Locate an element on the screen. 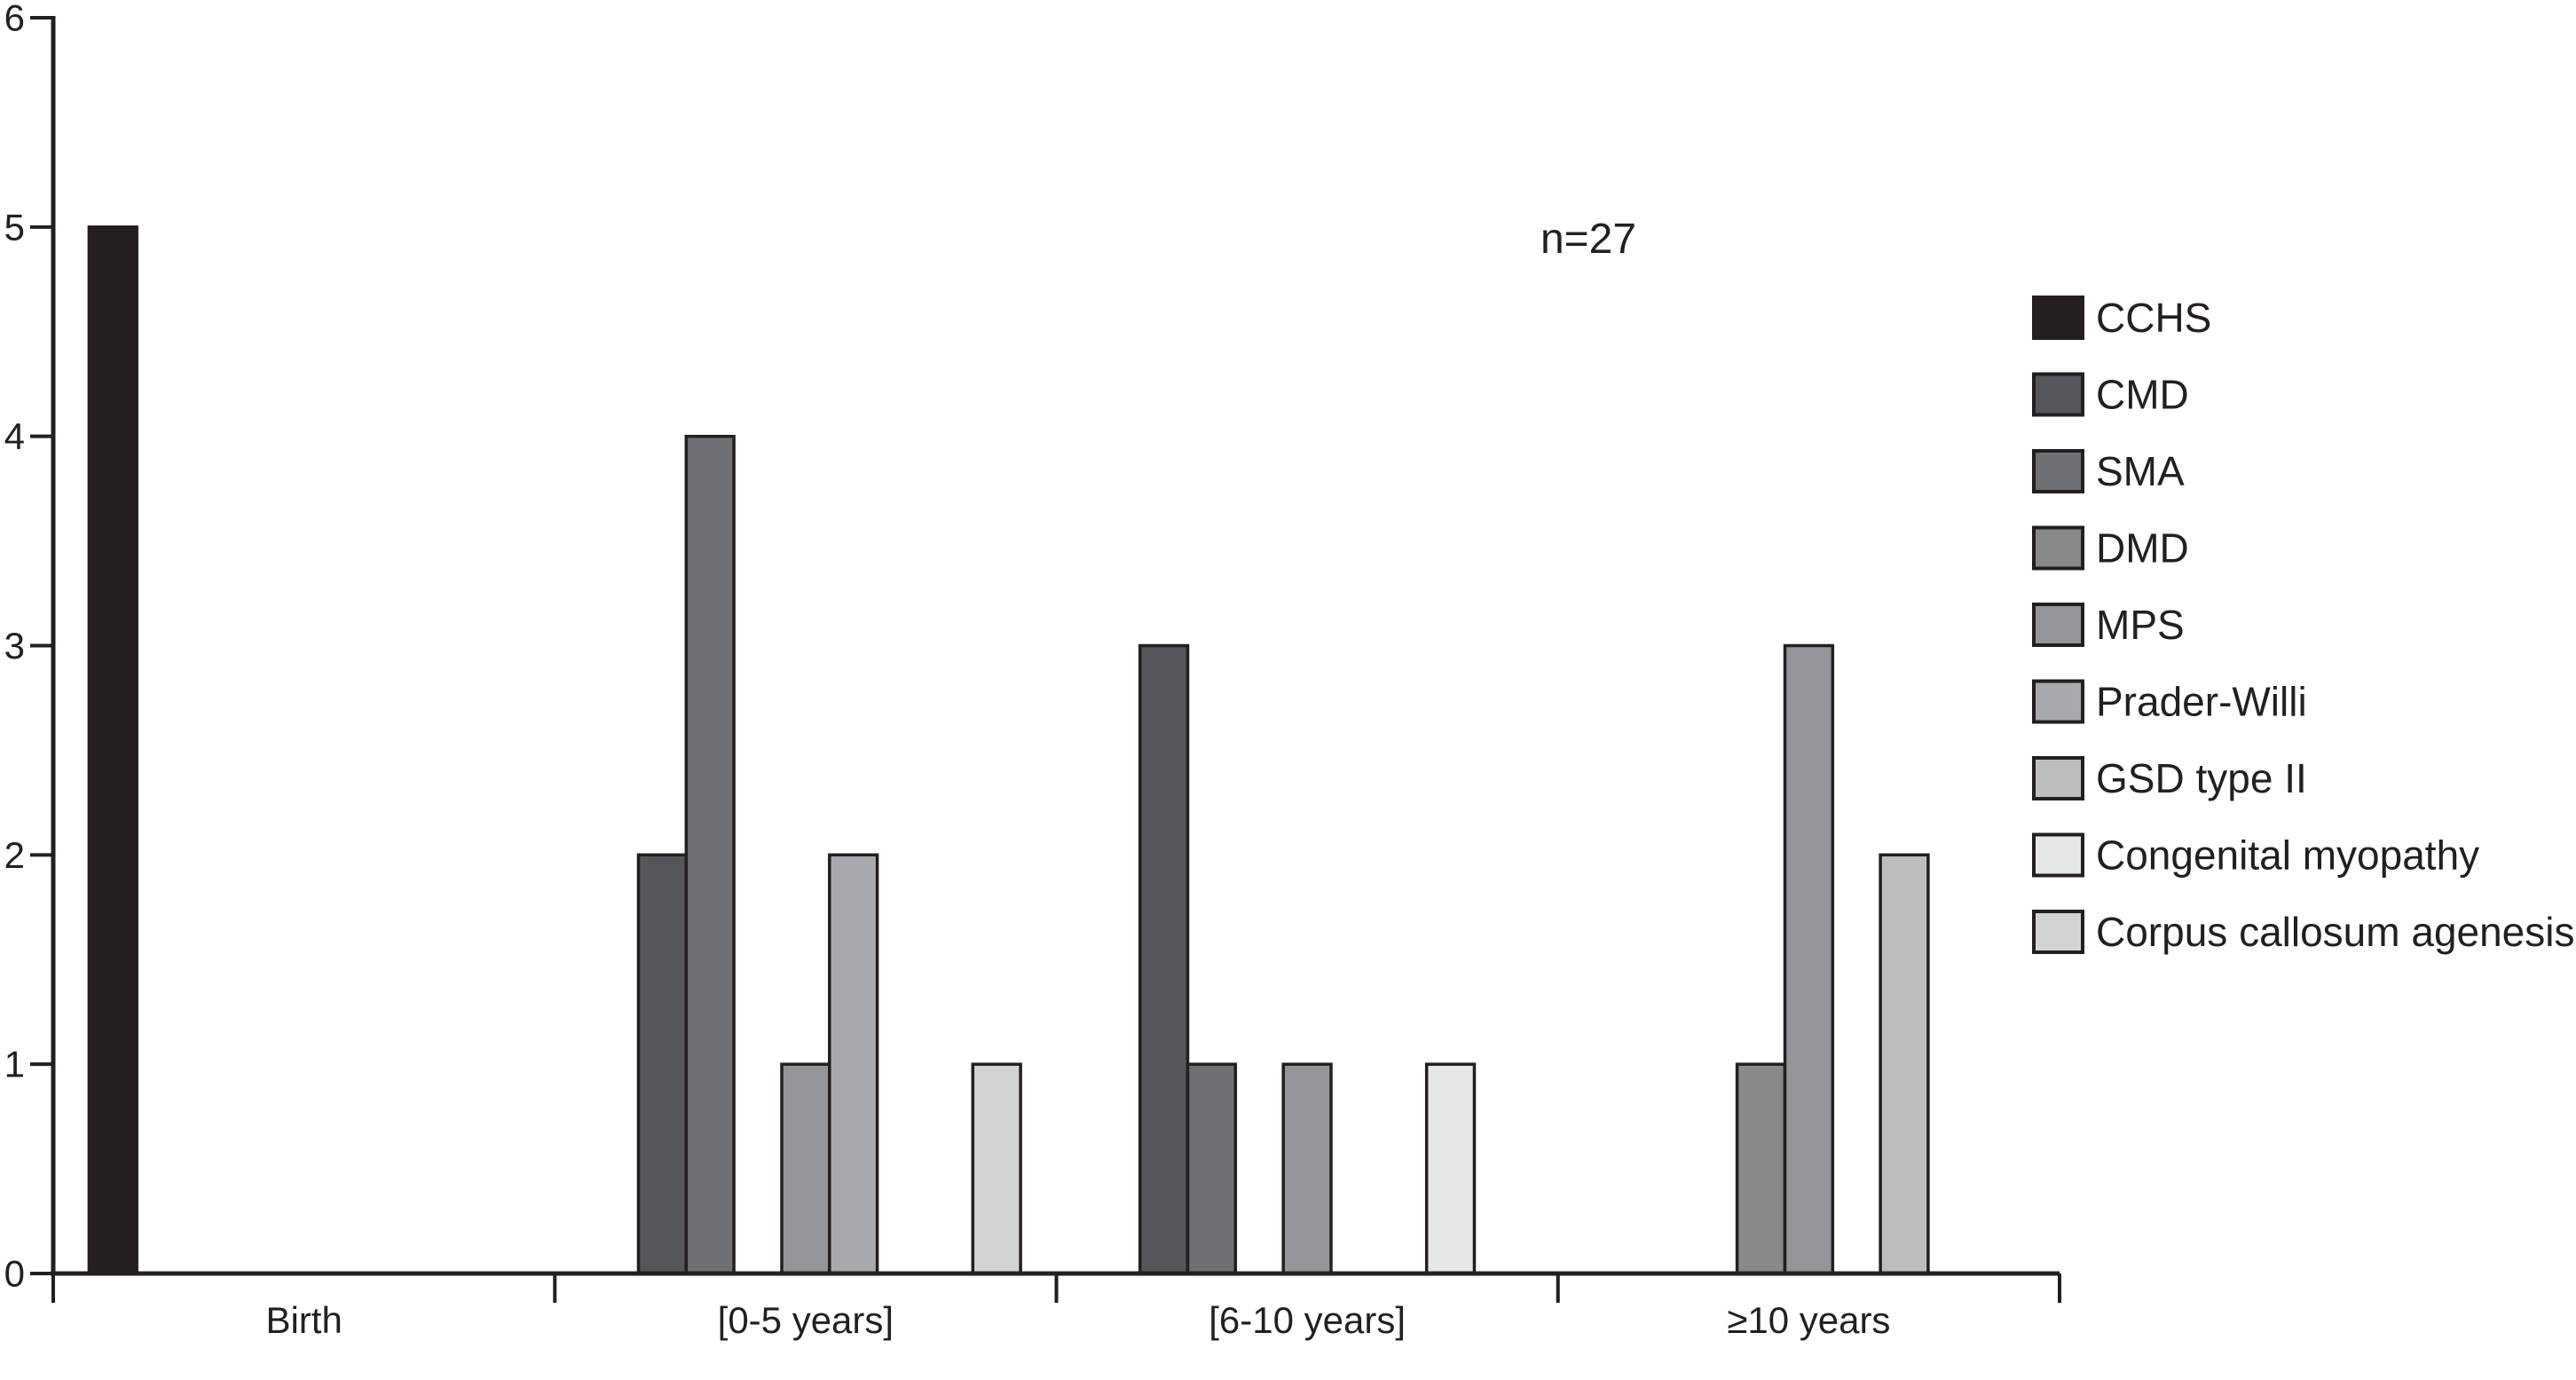 Image resolution: width=2576 pixels, height=1380 pixels. bar-gsd-type-ii-10-years is located at coordinates (1905, 1064).